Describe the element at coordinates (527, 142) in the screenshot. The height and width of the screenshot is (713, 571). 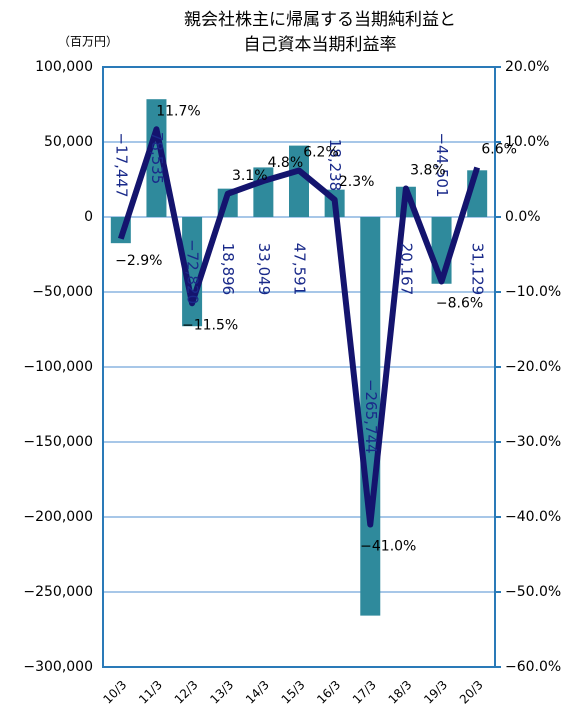
I see `y2-tick-label: 10.0%` at that location.